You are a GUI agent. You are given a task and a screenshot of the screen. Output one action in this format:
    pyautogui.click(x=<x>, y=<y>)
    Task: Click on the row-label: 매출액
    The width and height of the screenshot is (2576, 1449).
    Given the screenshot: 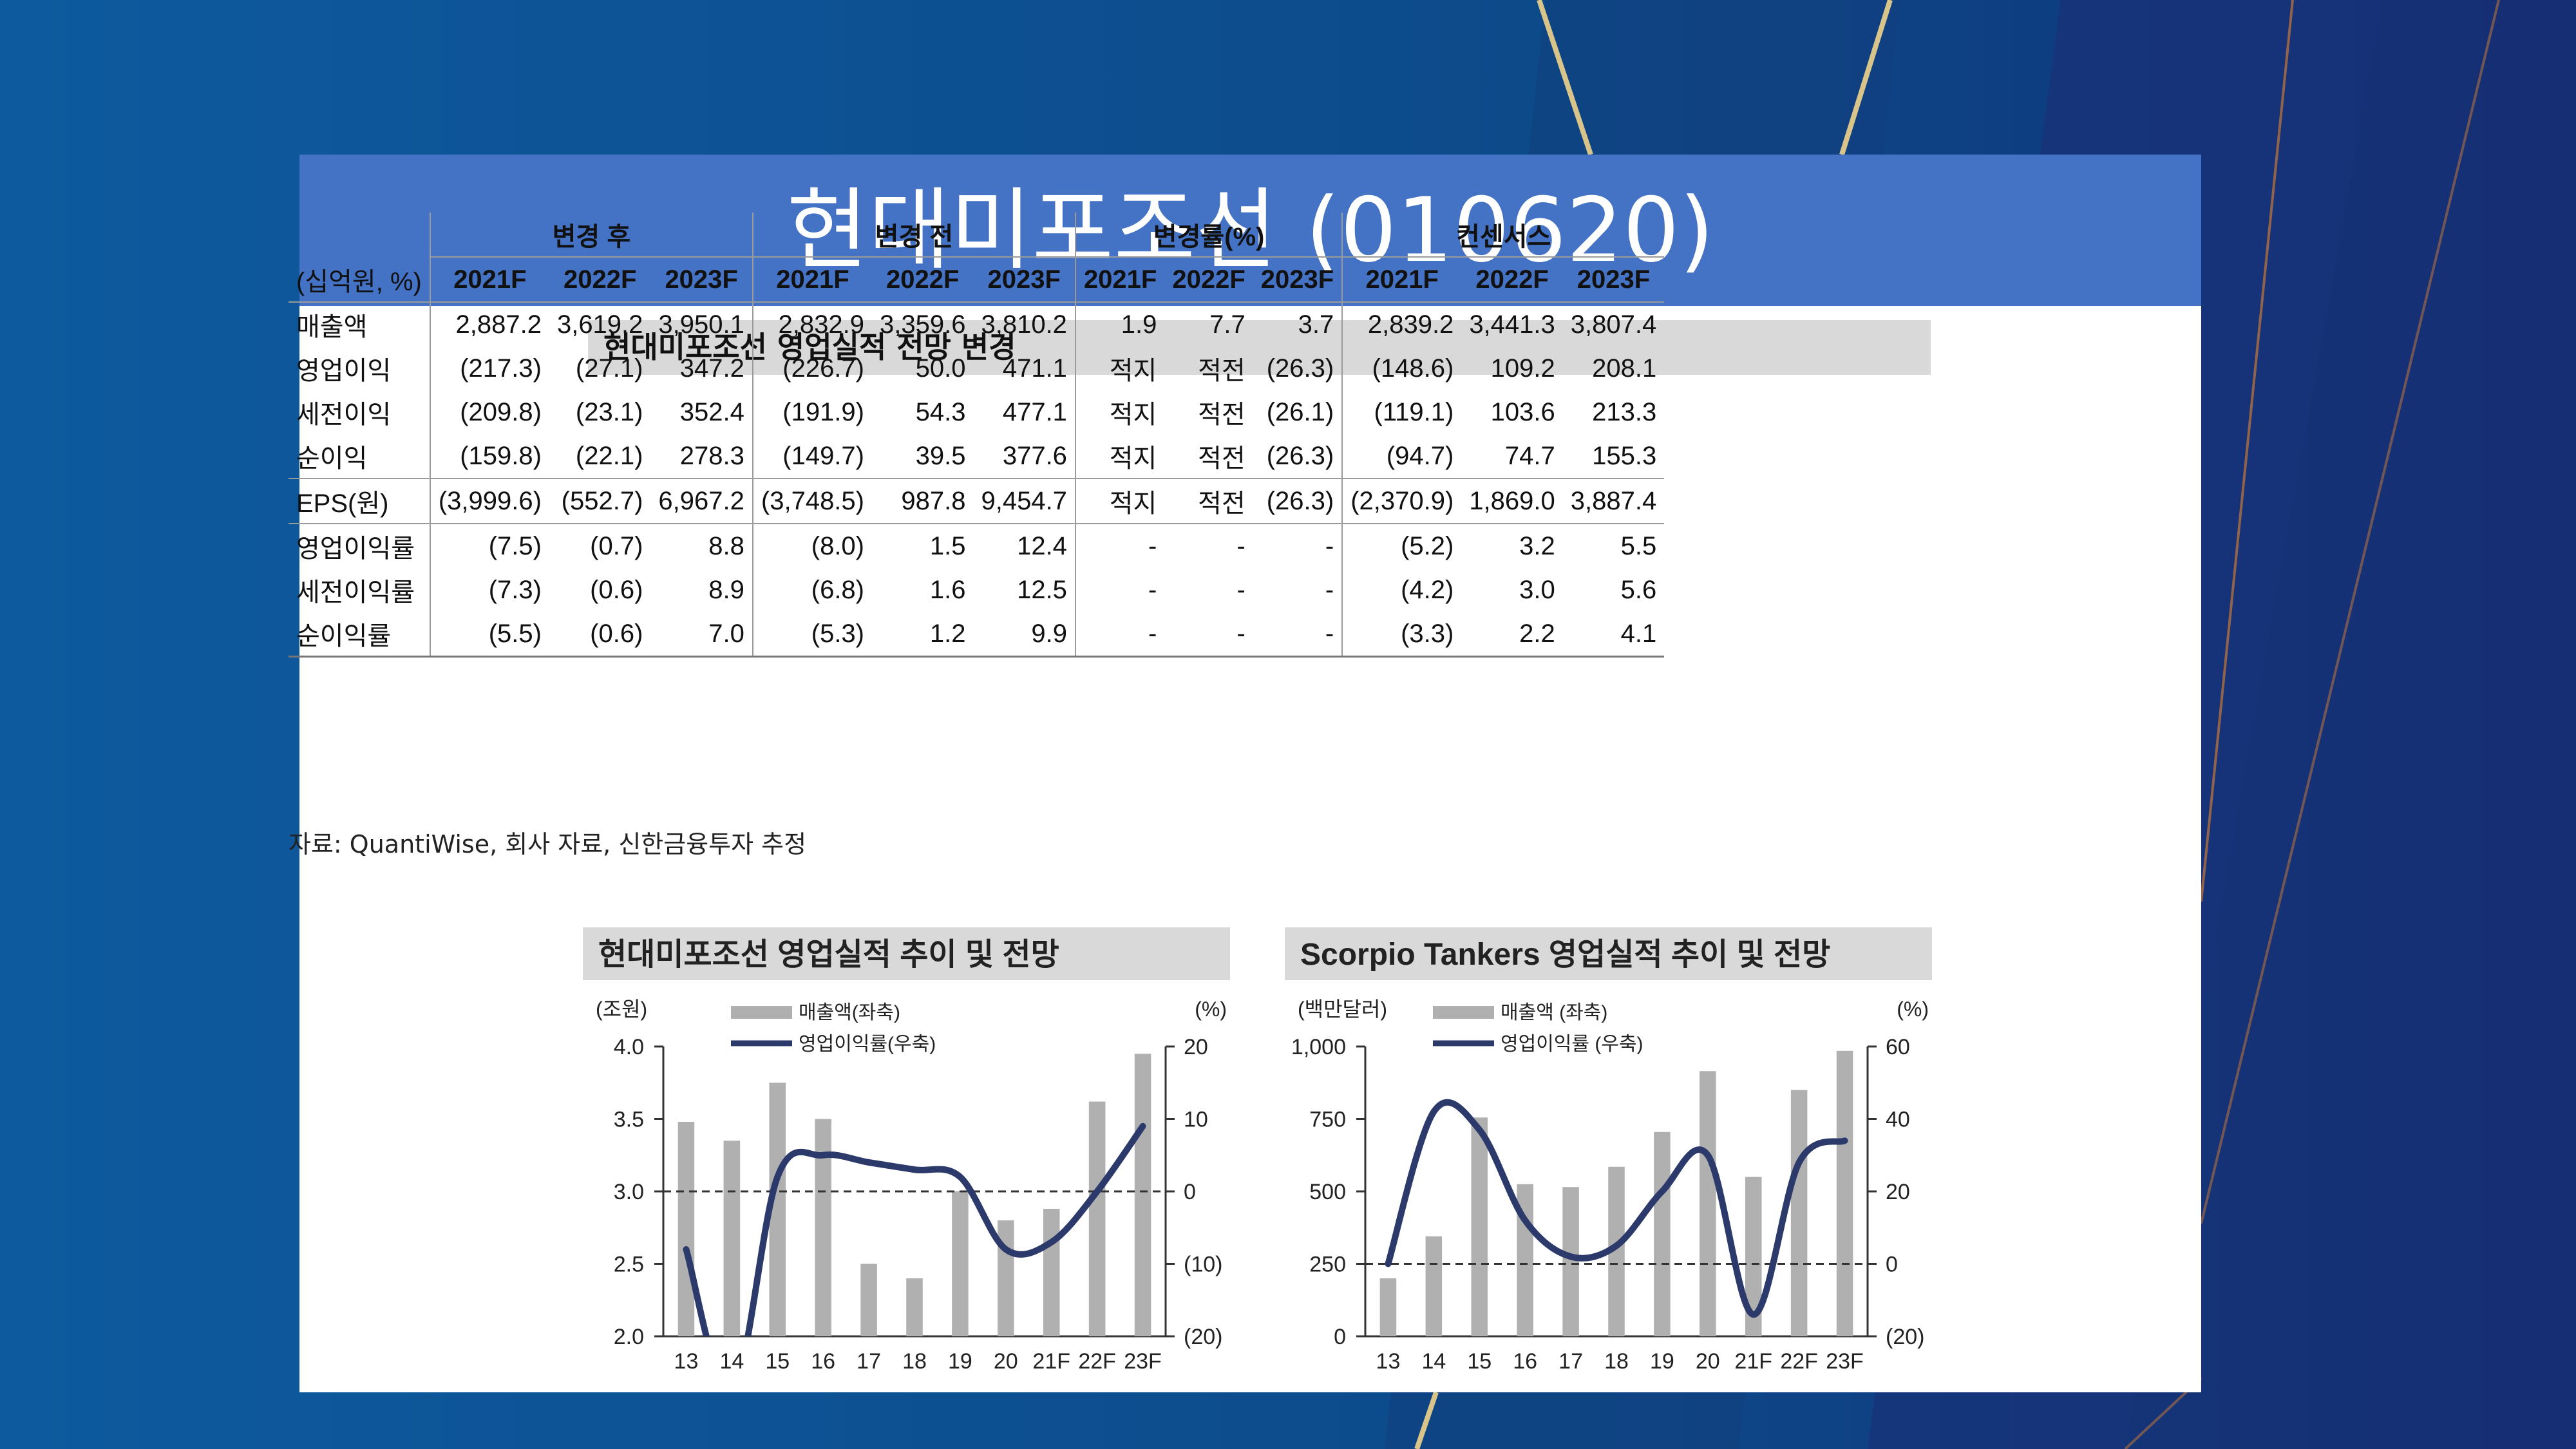 What is the action you would take?
    pyautogui.click(x=332, y=327)
    